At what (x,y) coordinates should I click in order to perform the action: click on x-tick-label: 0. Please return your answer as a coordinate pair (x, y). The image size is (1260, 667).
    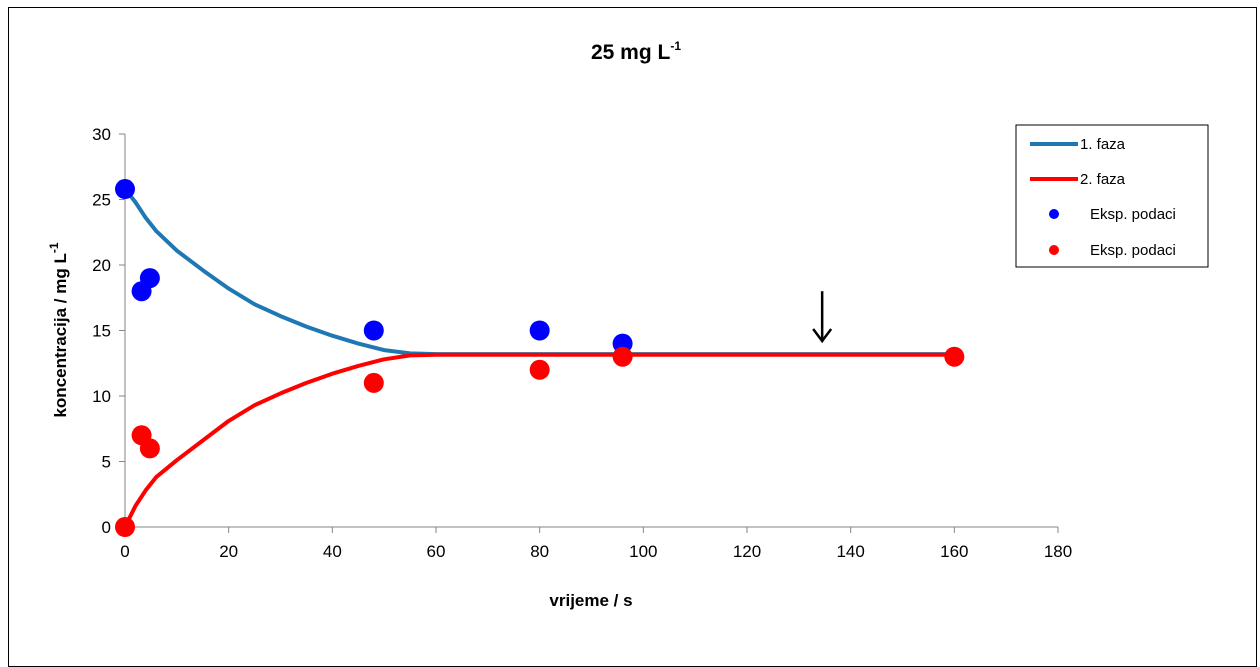
    Looking at the image, I should click on (124, 551).